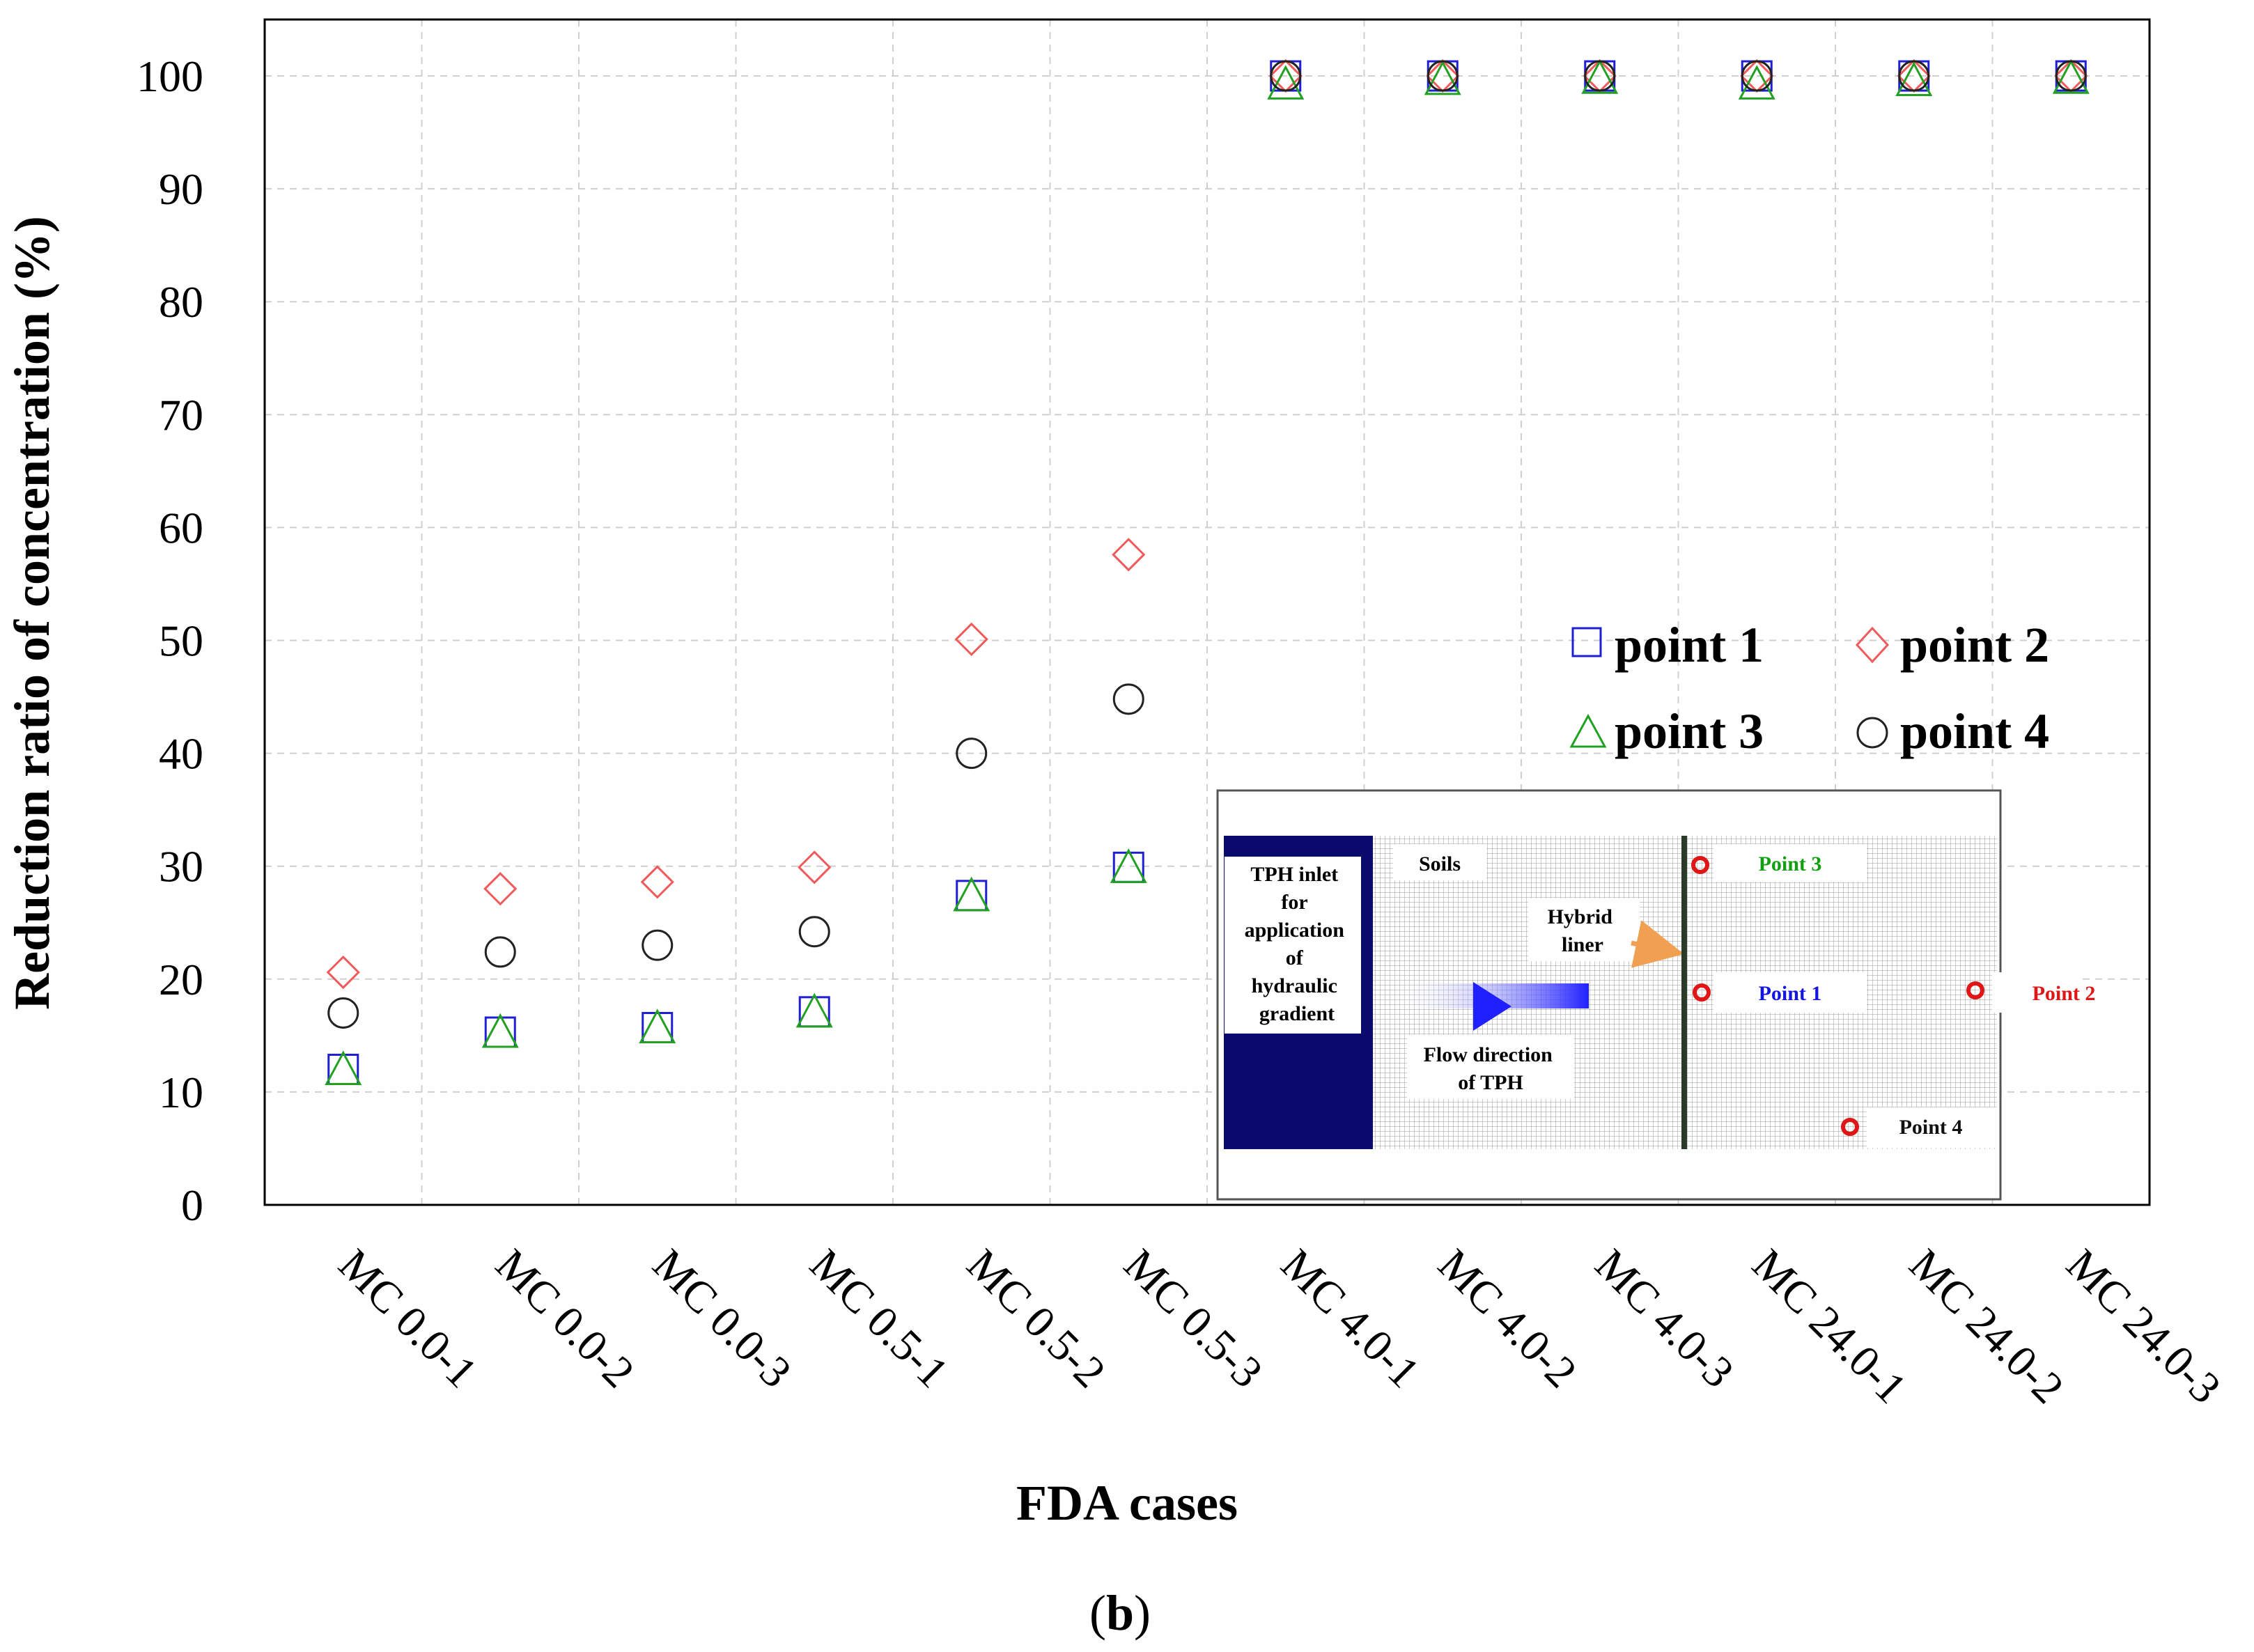  I want to click on legend-marker-point2, so click(1872, 645).